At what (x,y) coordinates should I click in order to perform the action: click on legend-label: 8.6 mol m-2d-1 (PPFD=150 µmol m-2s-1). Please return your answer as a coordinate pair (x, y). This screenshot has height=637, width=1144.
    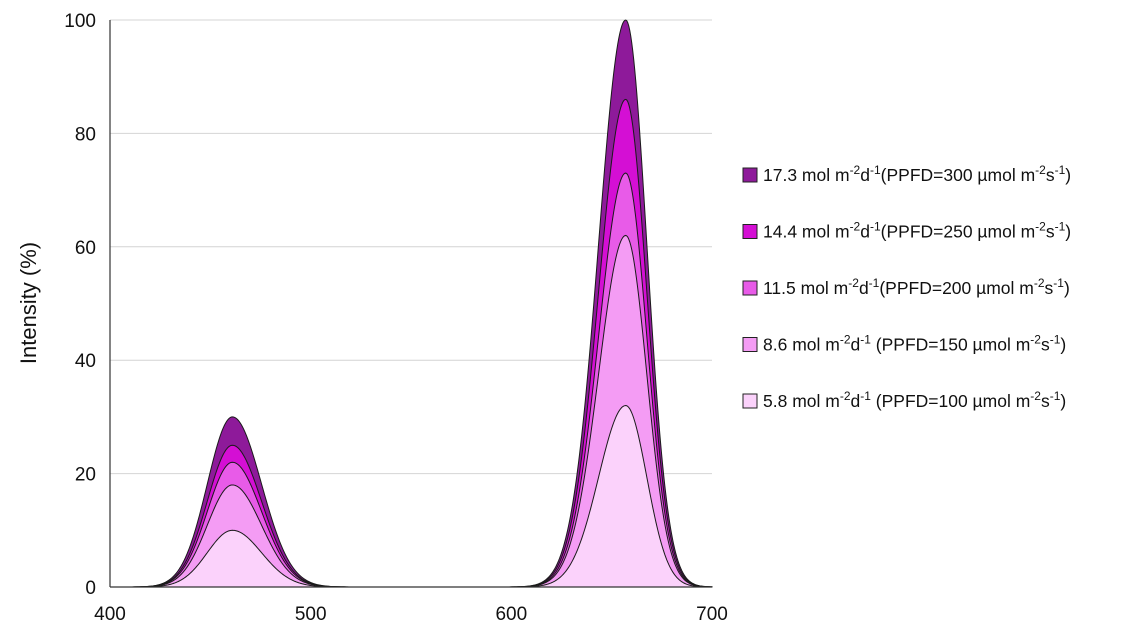
    Looking at the image, I should click on (914, 344).